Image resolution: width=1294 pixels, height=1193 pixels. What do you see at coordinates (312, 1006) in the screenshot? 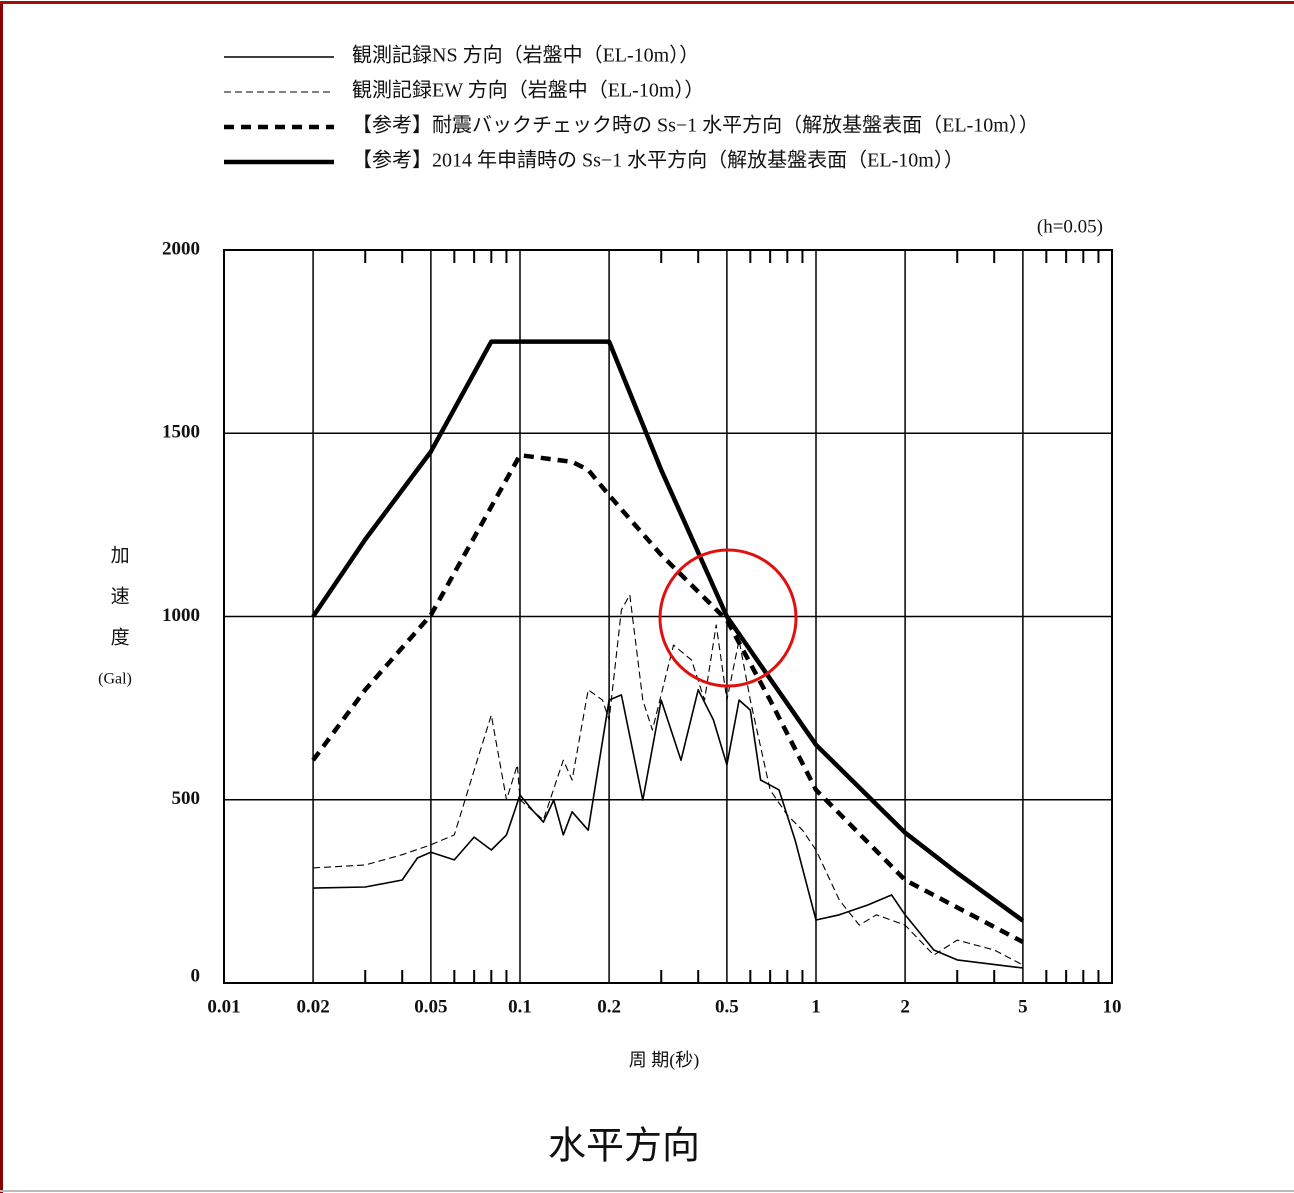
I see `x-tick-label: 0.02` at bounding box center [312, 1006].